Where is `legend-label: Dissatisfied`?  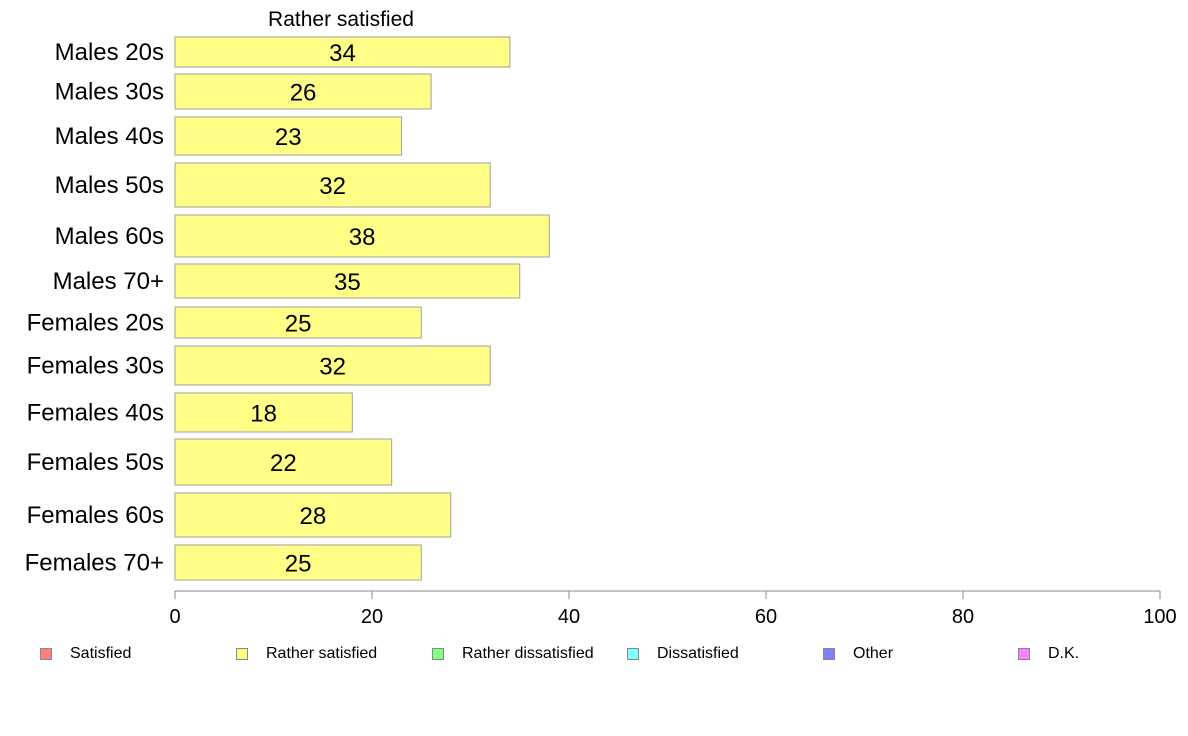
legend-label: Dissatisfied is located at coordinates (698, 653).